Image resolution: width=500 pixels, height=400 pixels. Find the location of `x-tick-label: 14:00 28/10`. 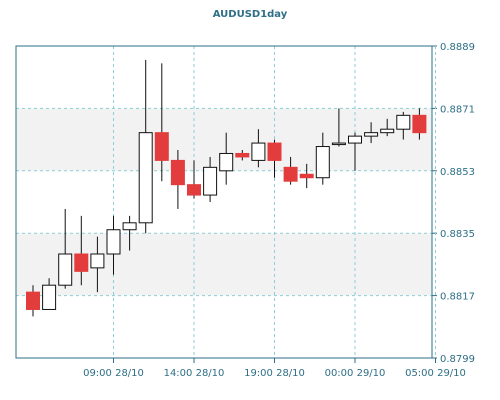

x-tick-label: 14:00 28/10 is located at coordinates (194, 373).